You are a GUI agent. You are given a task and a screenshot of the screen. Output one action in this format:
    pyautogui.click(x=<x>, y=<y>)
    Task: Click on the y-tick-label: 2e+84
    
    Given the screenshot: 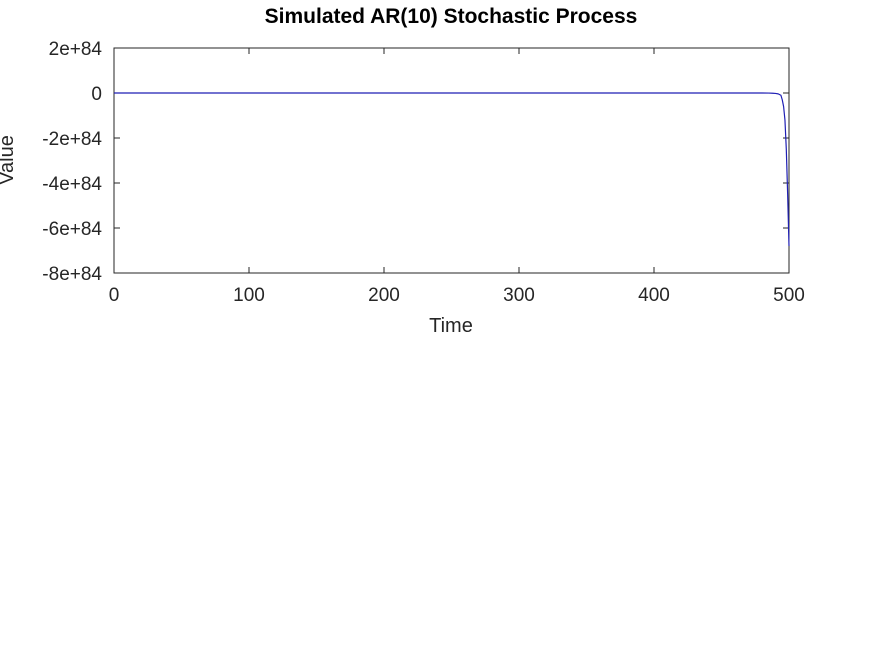 What is the action you would take?
    pyautogui.click(x=76, y=49)
    